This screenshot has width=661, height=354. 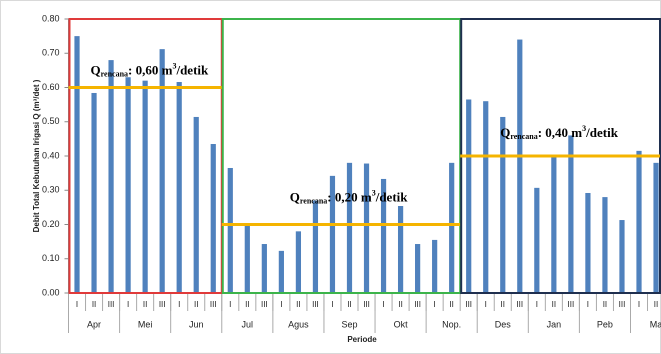 I want to click on label-text: : 0,40 m, so click(x=560, y=132).